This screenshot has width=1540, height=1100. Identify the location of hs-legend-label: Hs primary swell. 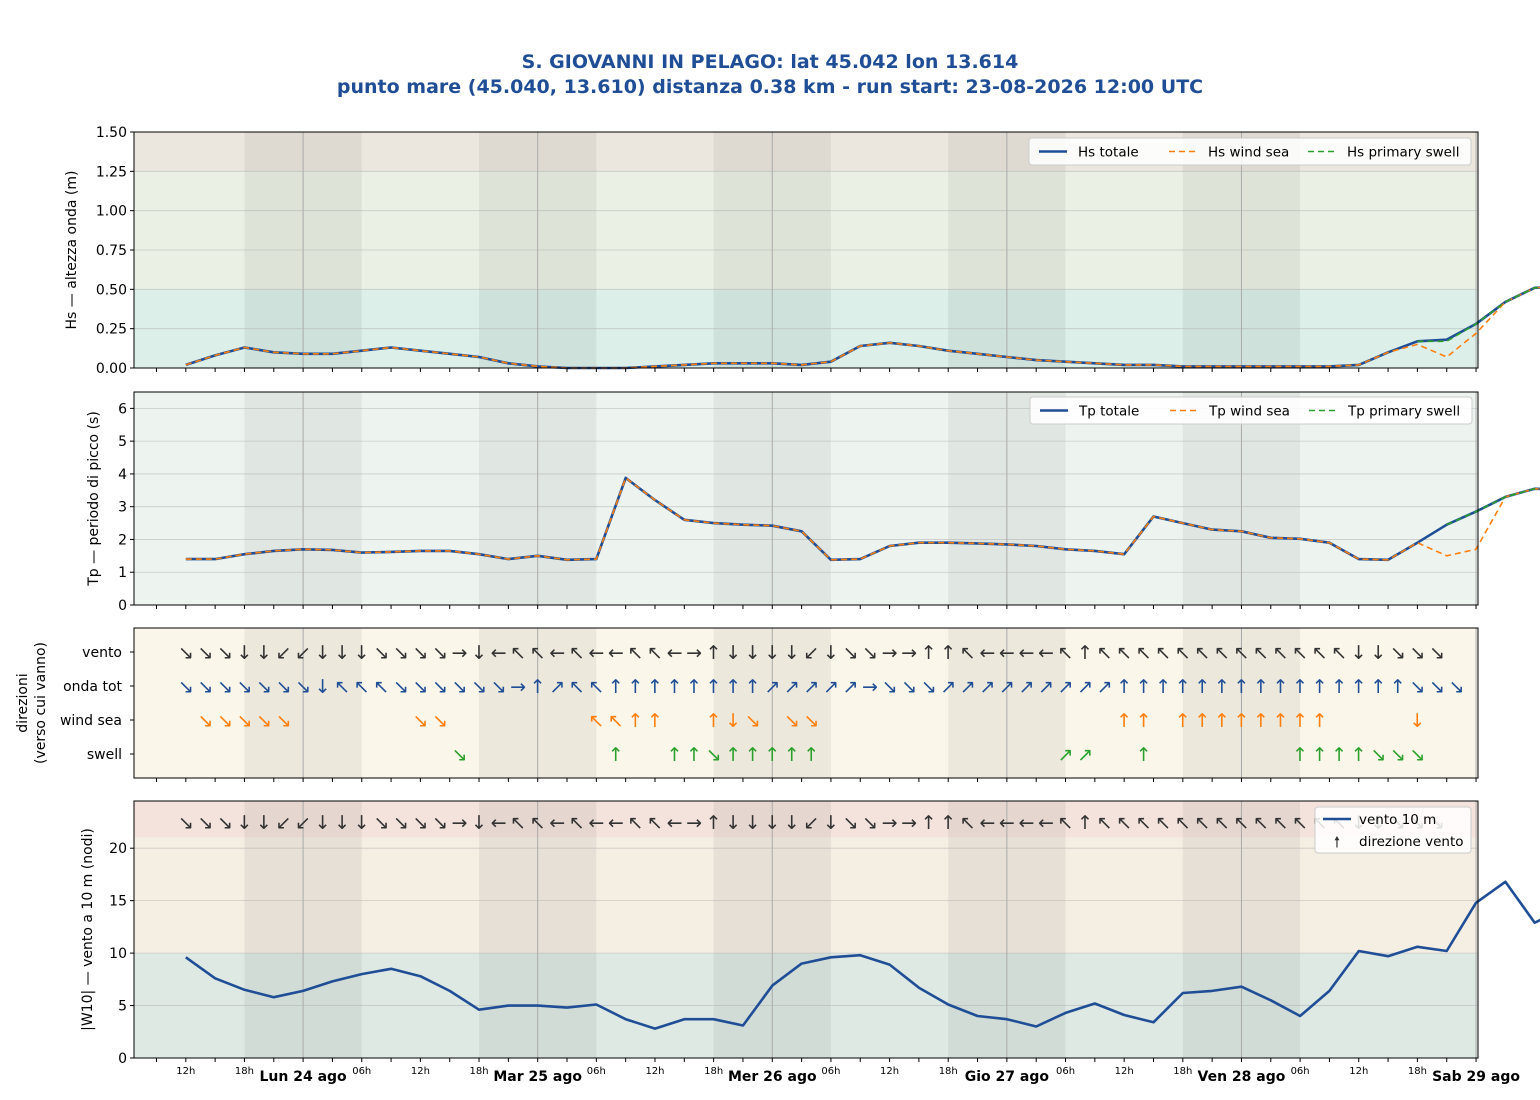
(1403, 153).